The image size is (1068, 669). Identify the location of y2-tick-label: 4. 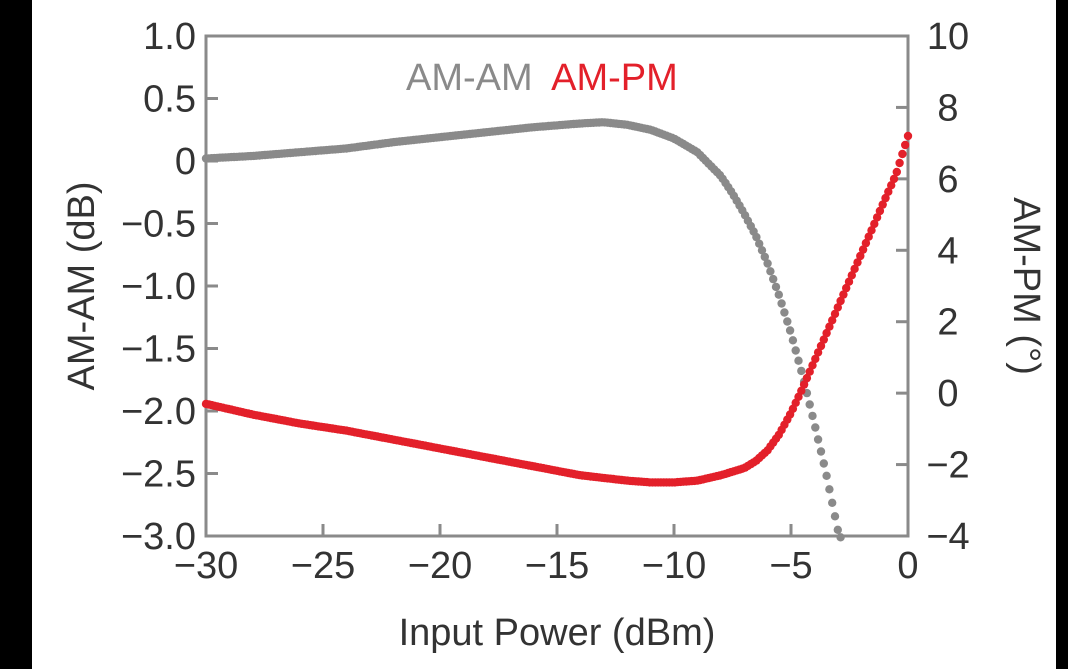
(947, 251).